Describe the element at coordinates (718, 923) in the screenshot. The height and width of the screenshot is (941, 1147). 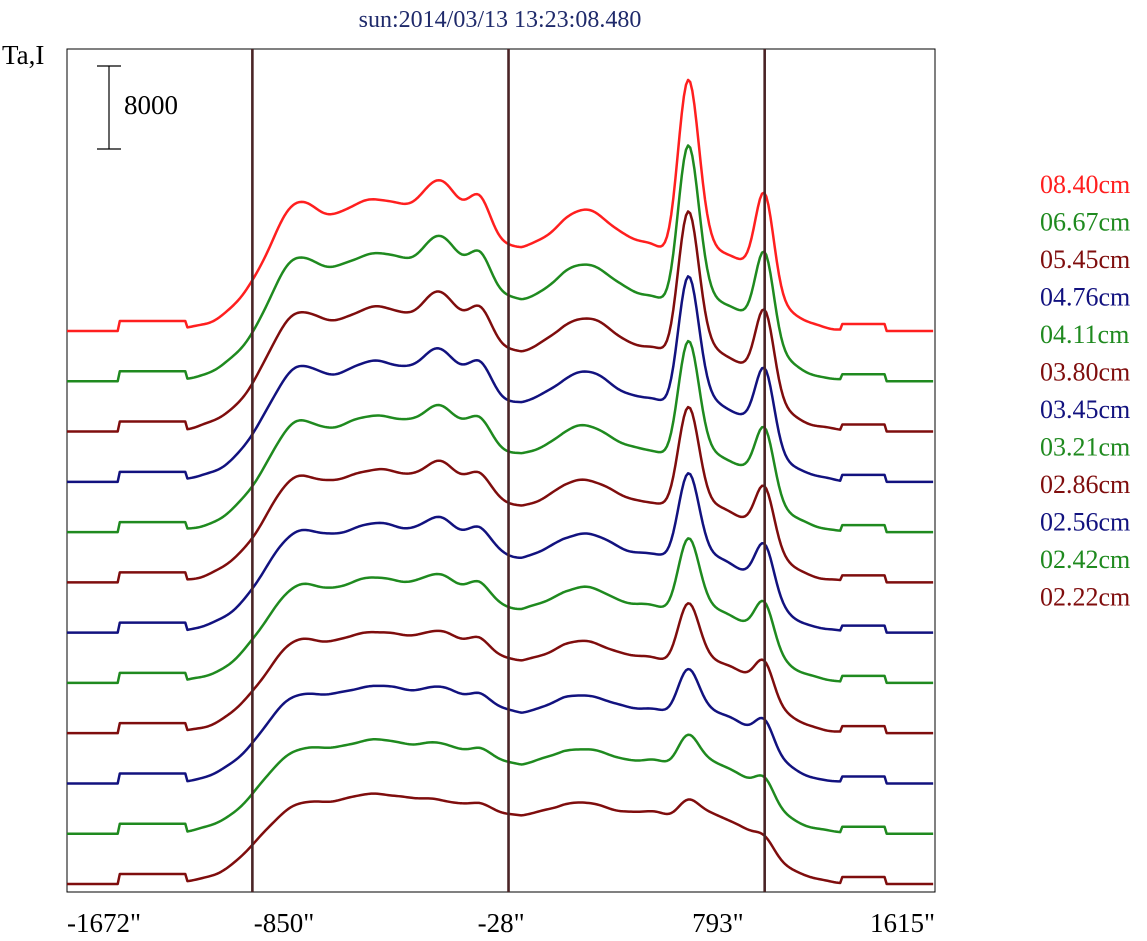
I see `x-tick-label-3: 793"` at that location.